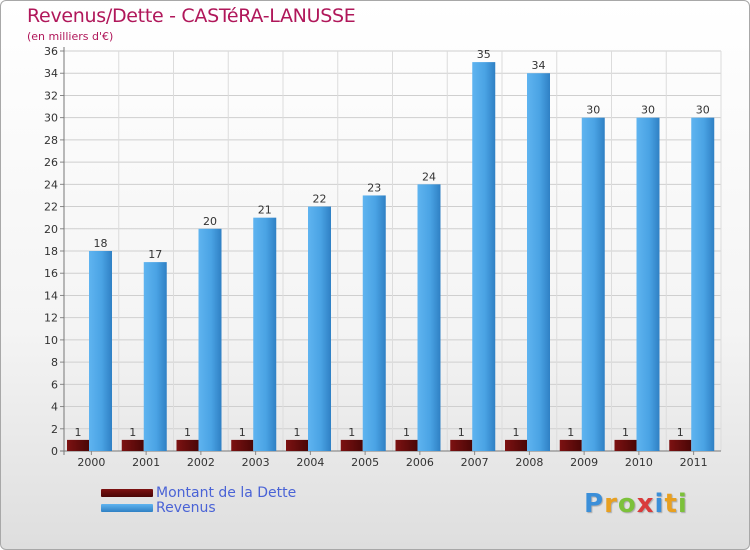 Image resolution: width=750 pixels, height=550 pixels. Describe the element at coordinates (648, 110) in the screenshot. I see `label-revenus-2010: 30` at that location.